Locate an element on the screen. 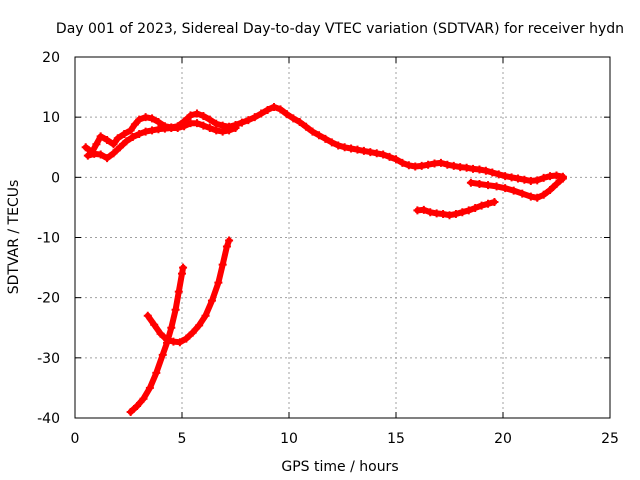  y-tick-label: -10 is located at coordinates (48, 239).